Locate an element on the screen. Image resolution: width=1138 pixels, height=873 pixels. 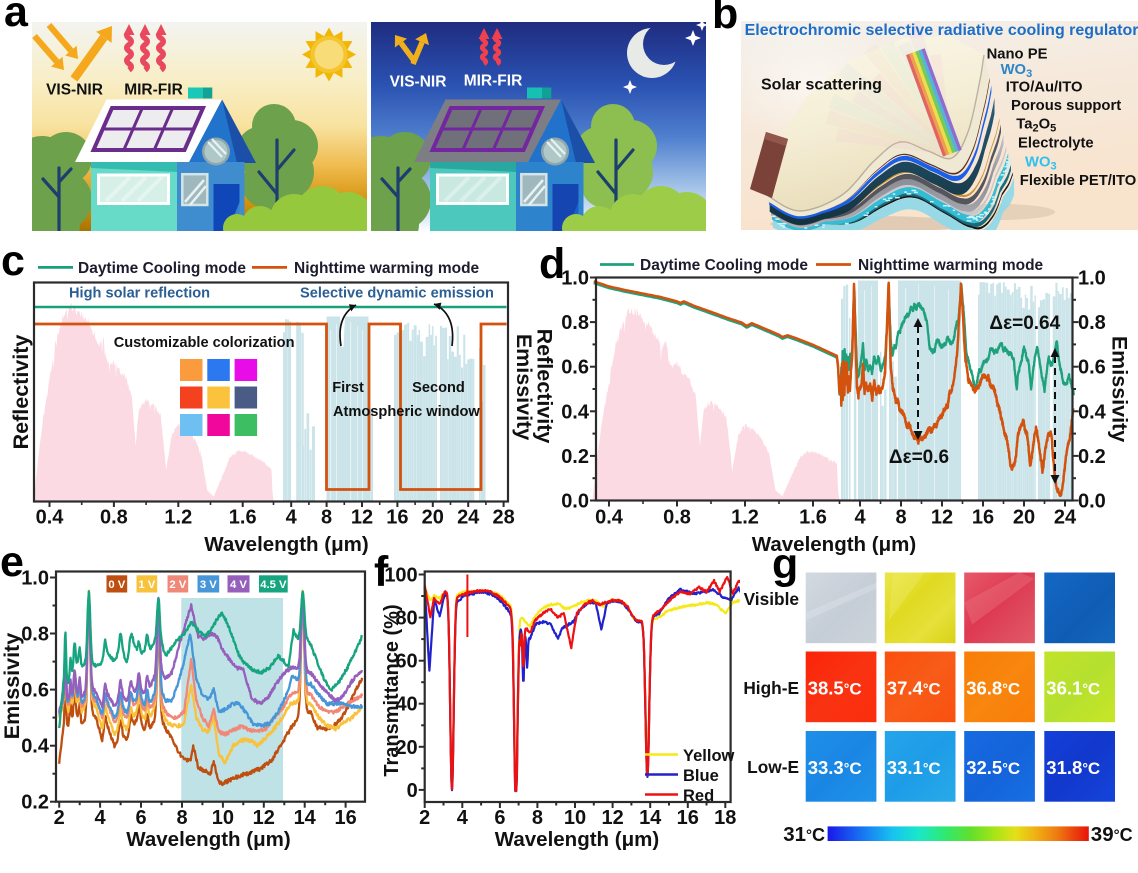
svg-text: Low-E is located at coordinates (773, 767).